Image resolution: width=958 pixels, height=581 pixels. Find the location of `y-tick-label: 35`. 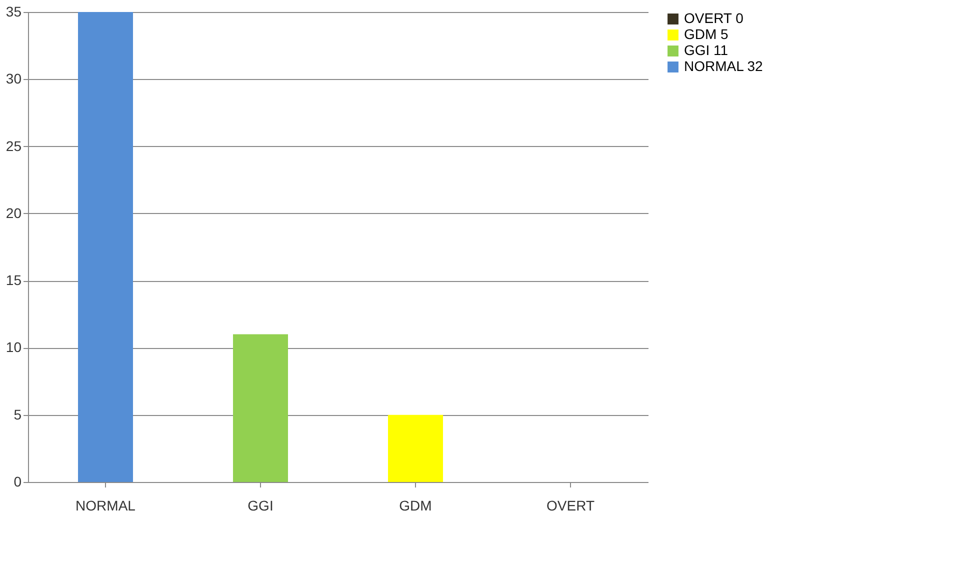

y-tick-label: 35 is located at coordinates (14, 12).